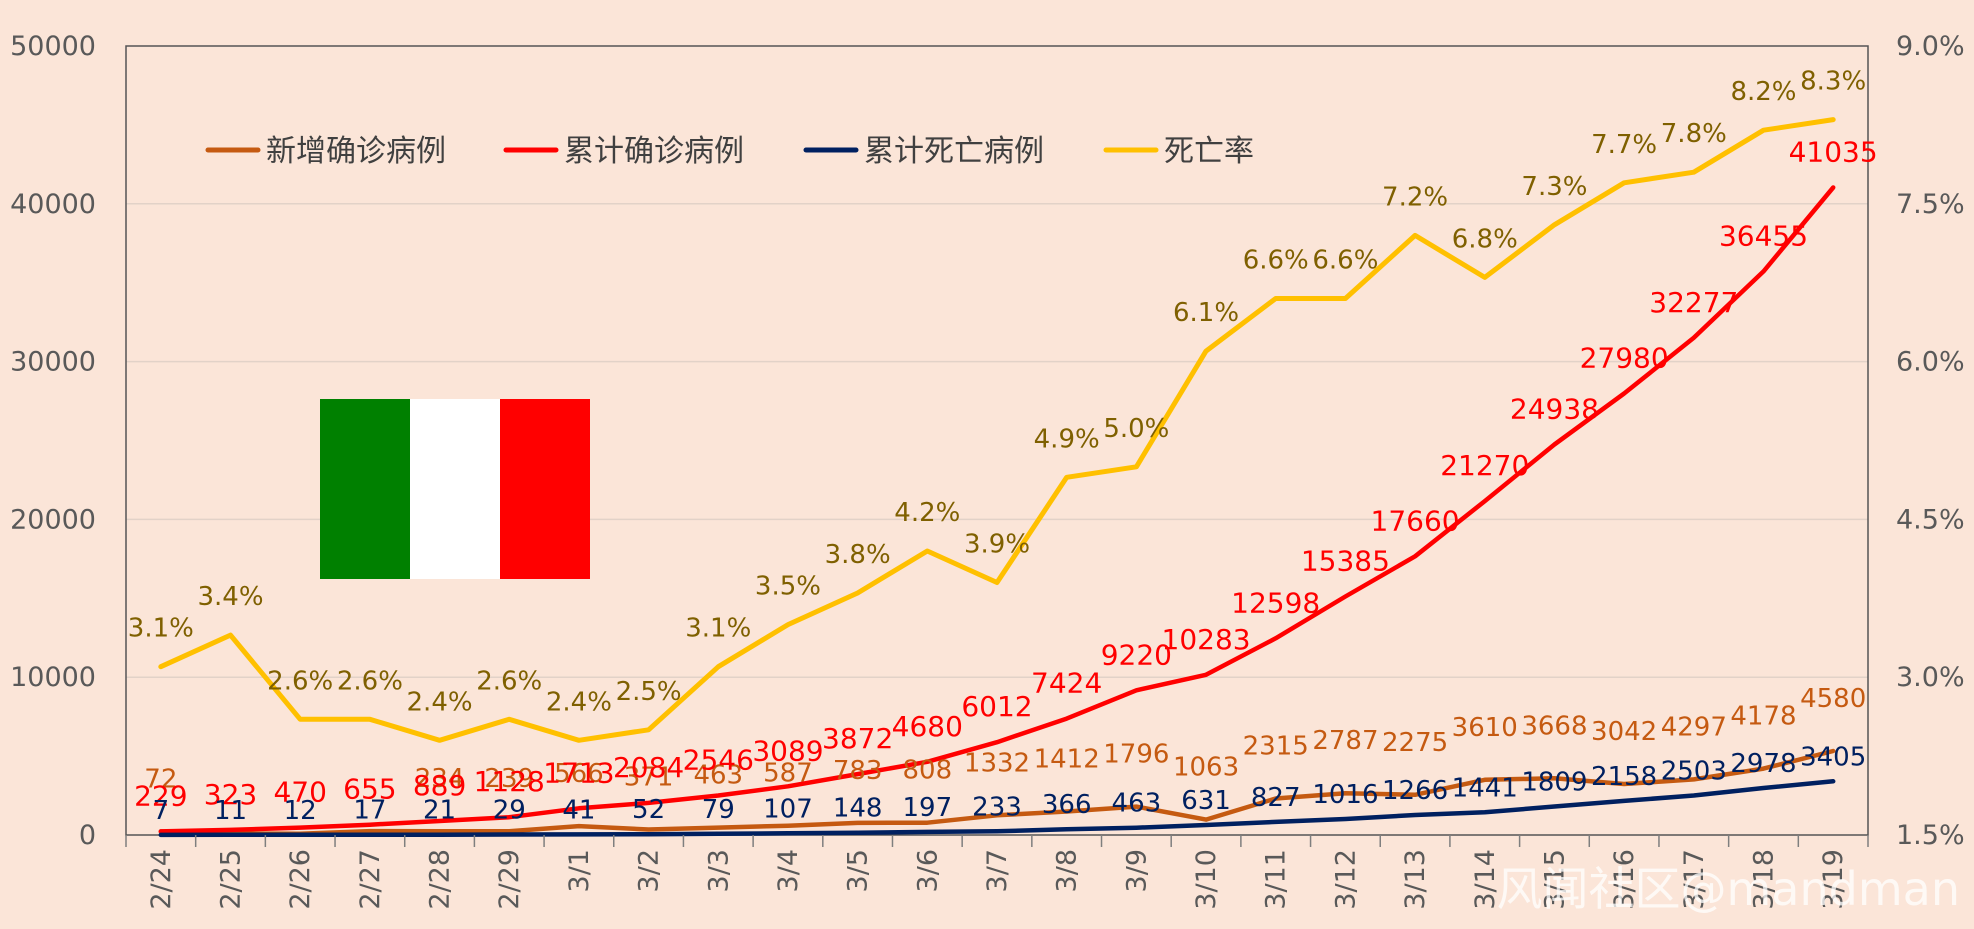  What do you see at coordinates (439, 811) in the screenshot?
I see `data-label: 21` at bounding box center [439, 811].